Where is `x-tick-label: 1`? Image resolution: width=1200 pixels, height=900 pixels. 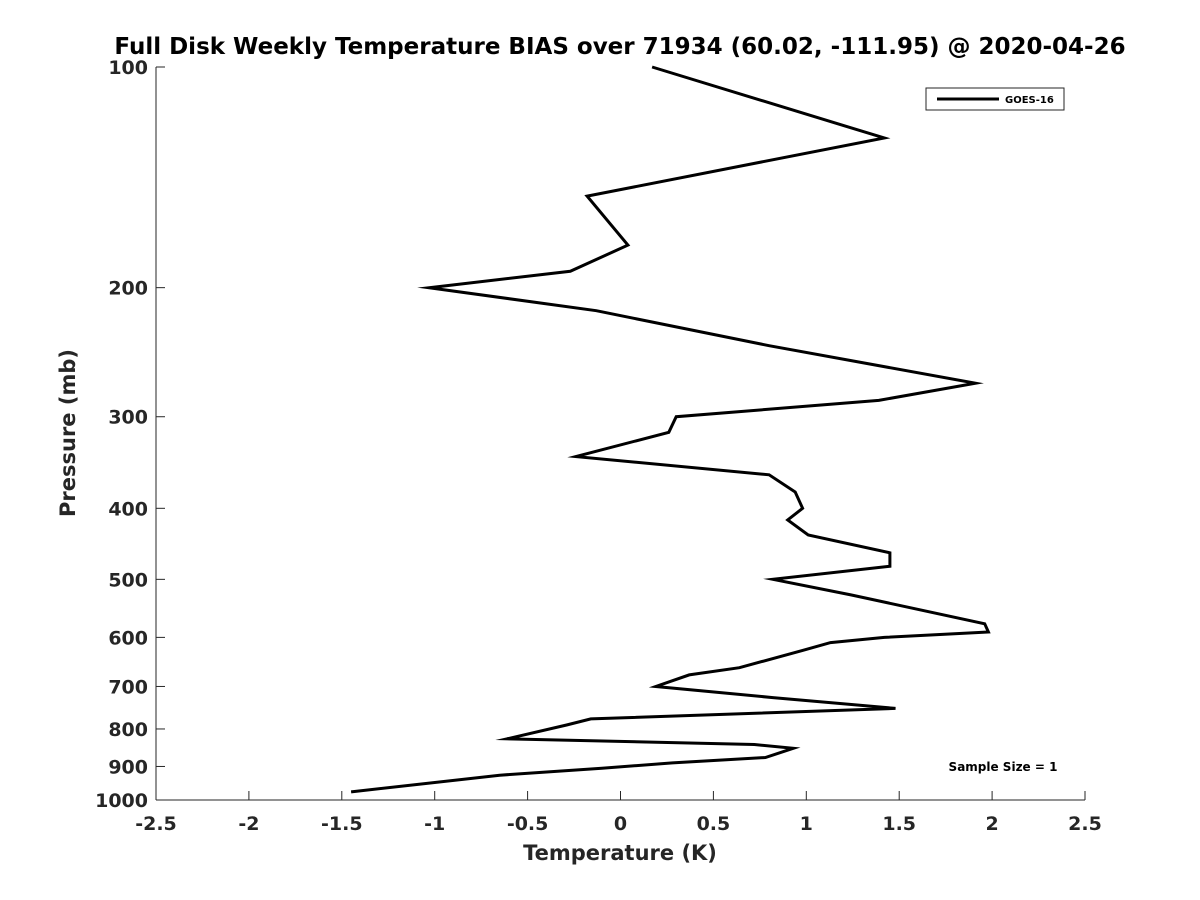 x-tick-label: 1 is located at coordinates (806, 824).